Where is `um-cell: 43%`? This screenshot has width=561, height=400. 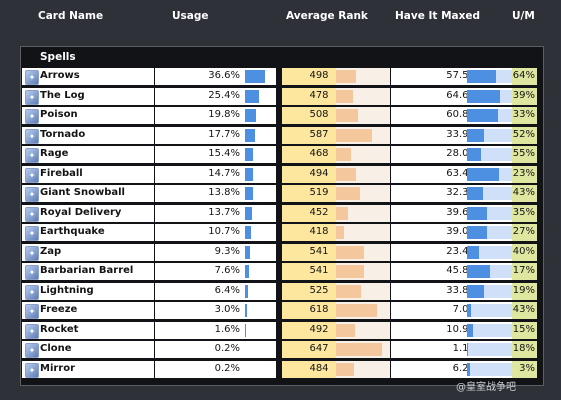 um-cell: 43% is located at coordinates (524, 193).